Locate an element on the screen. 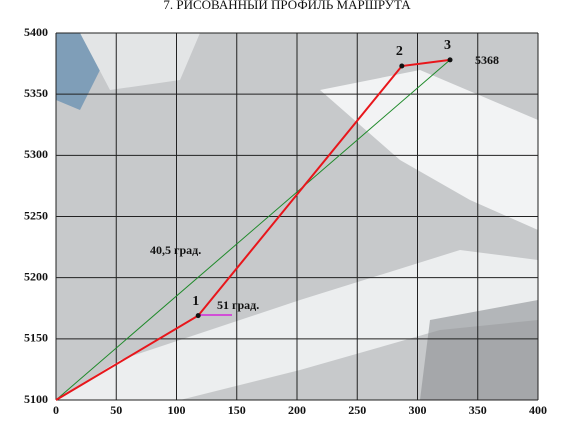  x-tick-label: 150 is located at coordinates (237, 410).